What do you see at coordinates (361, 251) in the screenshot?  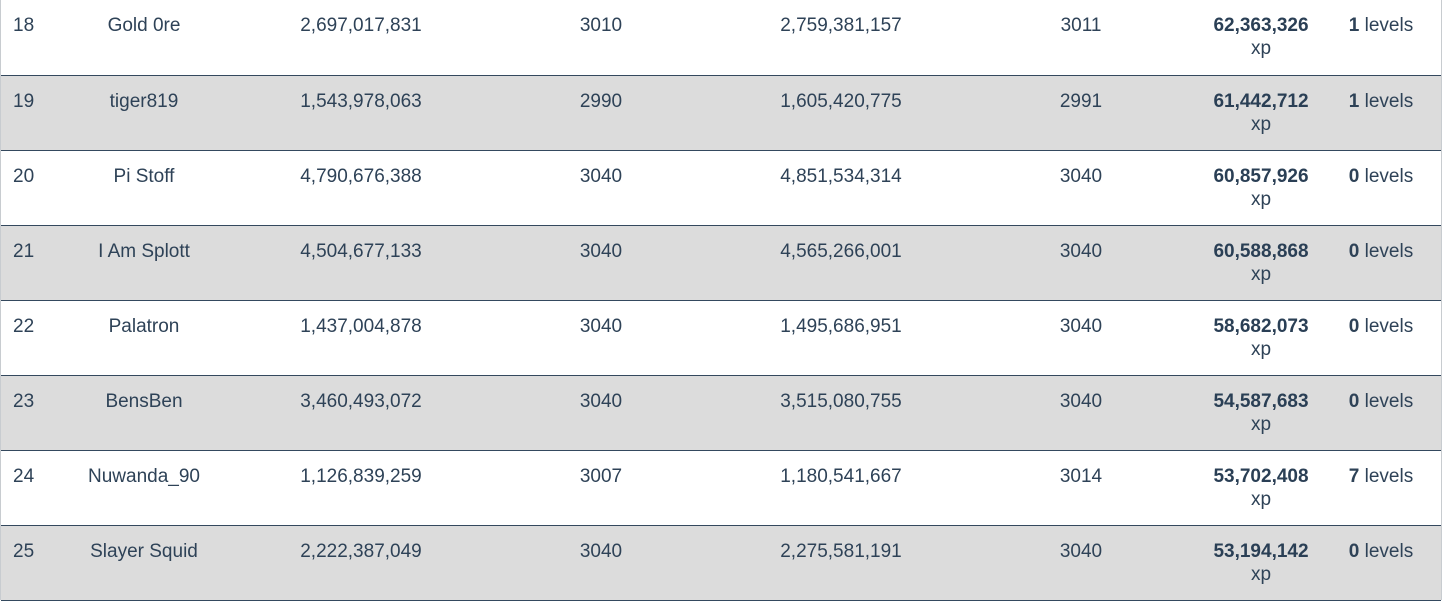 I see `start-xp-cell: 4,504,677,133` at bounding box center [361, 251].